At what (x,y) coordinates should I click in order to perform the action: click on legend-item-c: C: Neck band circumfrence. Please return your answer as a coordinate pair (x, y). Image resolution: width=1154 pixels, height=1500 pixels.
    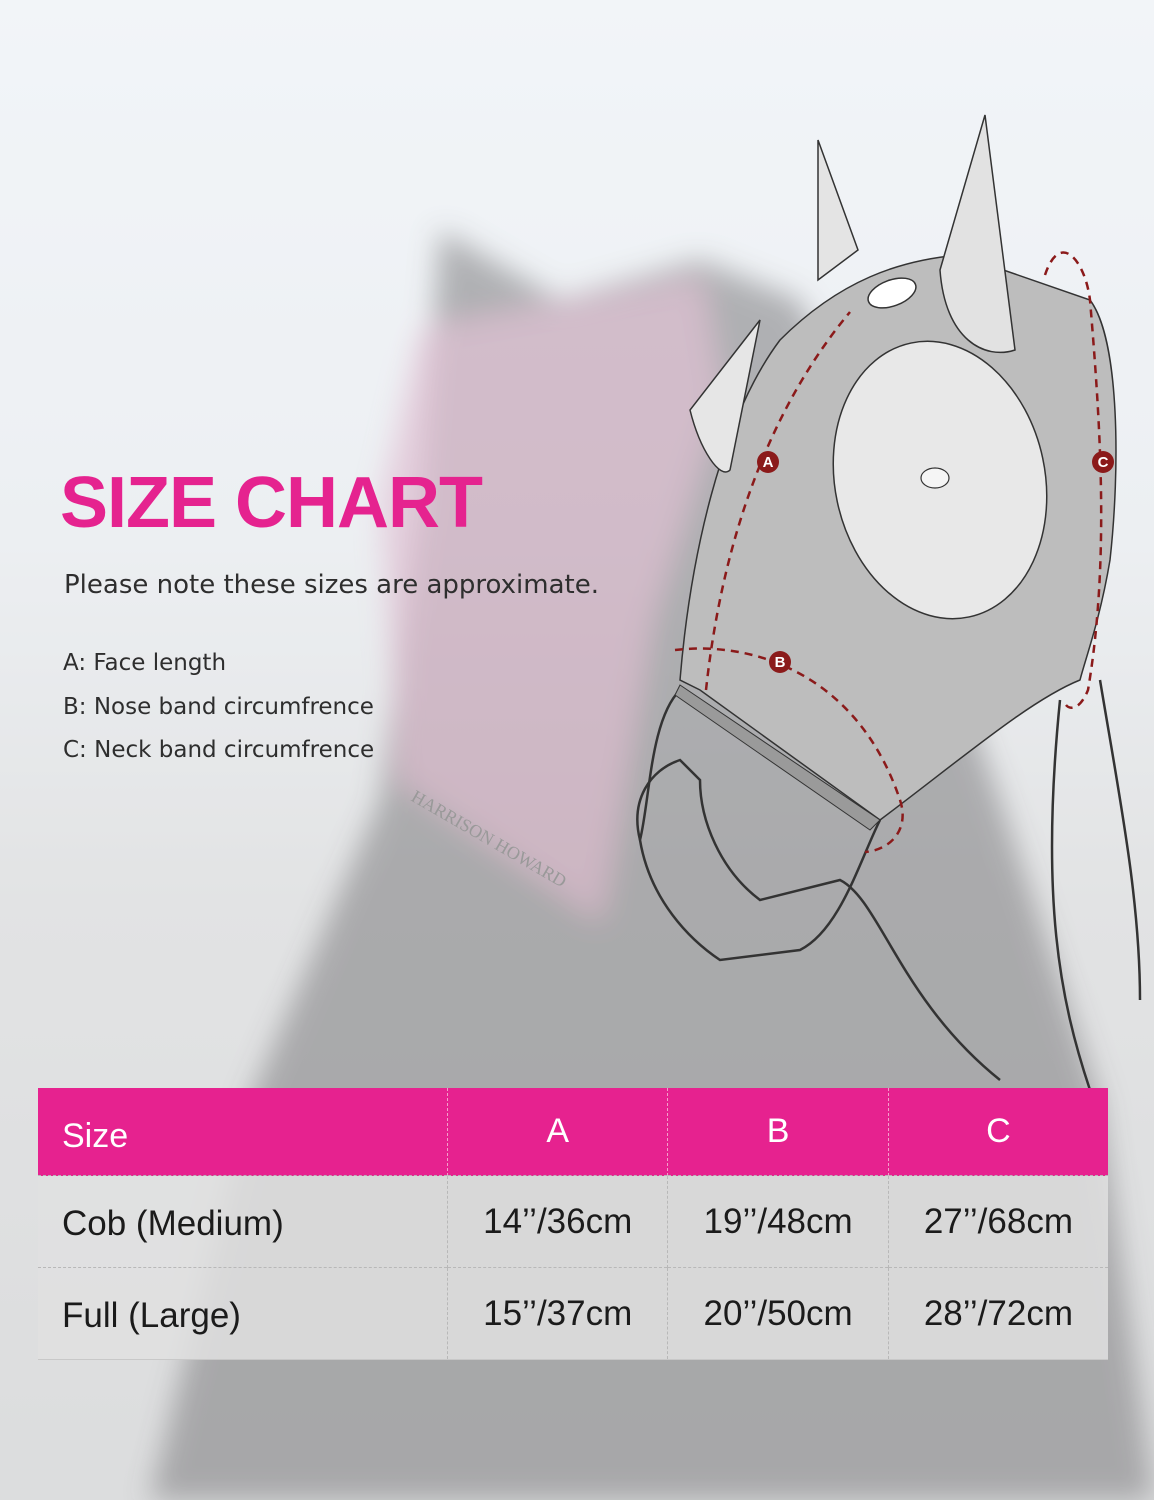
    Looking at the image, I should click on (219, 750).